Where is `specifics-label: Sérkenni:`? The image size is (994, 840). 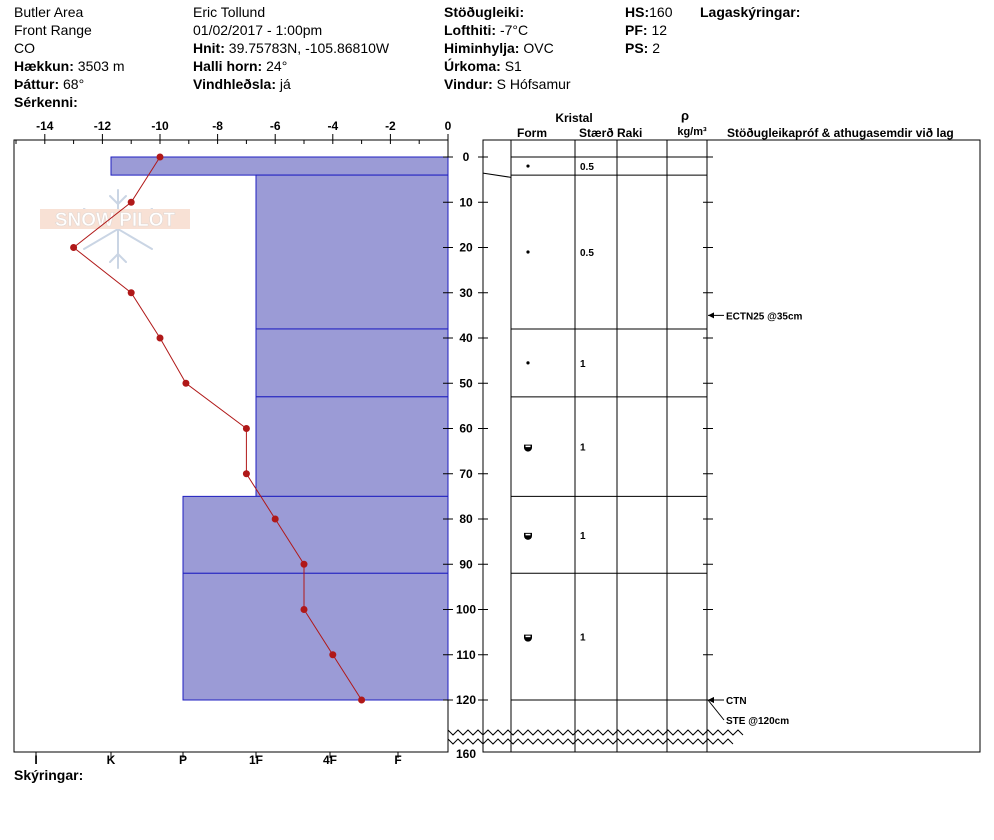
specifics-label: Sérkenni: is located at coordinates (46, 102).